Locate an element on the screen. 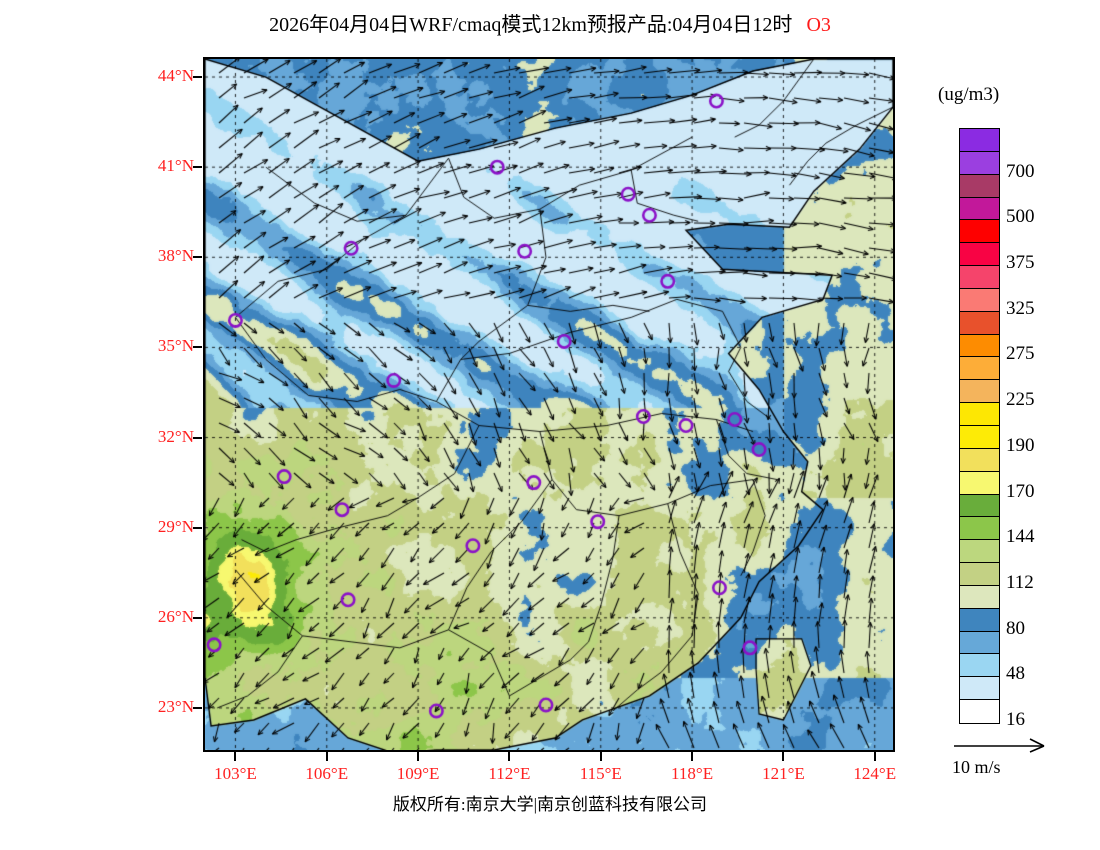  wind-arrow-icon is located at coordinates (999, 745).